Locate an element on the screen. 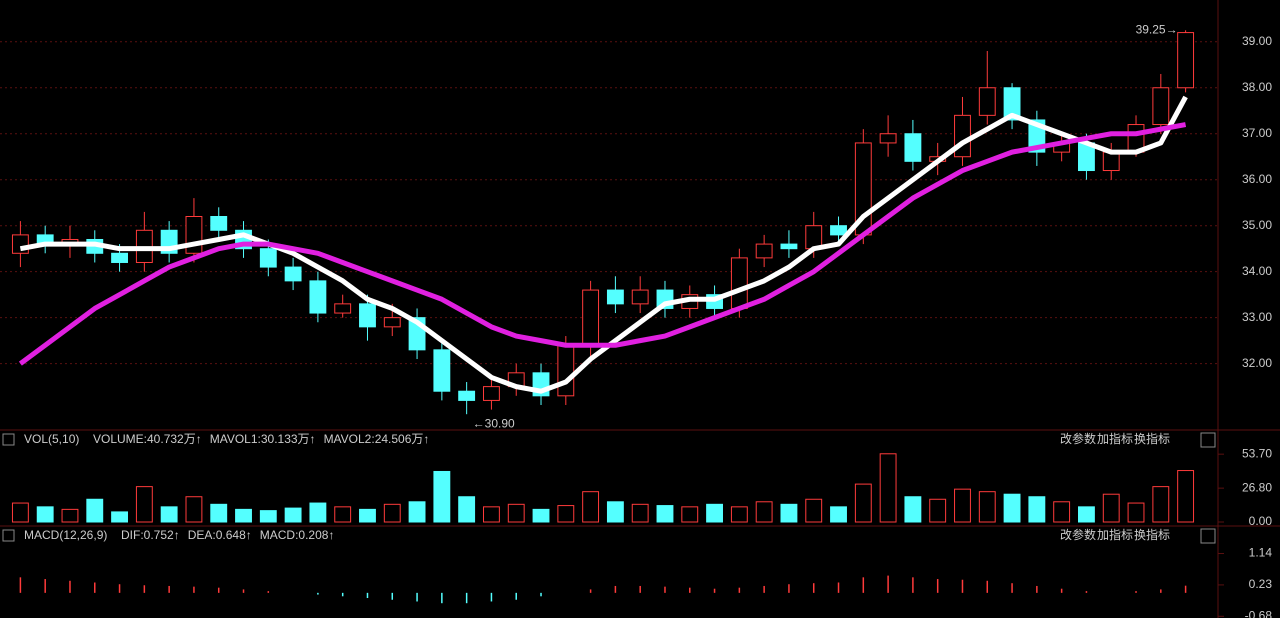  y-tick-label: 1.14 is located at coordinates (1261, 553).